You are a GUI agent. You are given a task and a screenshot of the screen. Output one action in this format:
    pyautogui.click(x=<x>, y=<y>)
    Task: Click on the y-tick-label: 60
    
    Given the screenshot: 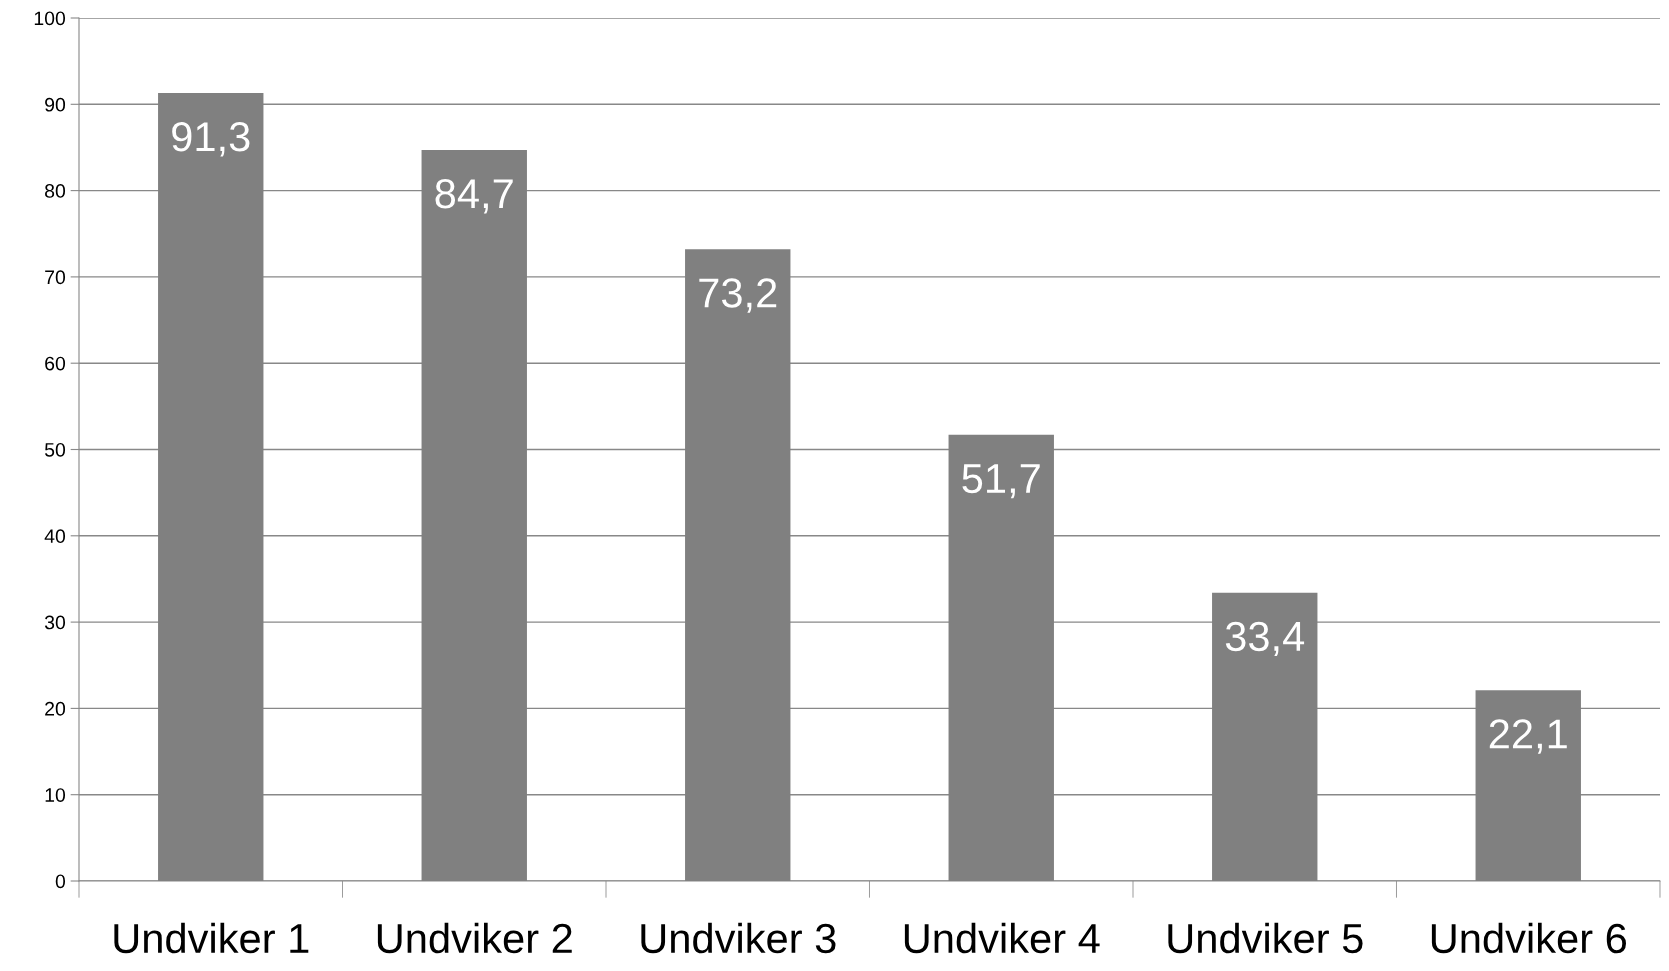 What is the action you would take?
    pyautogui.click(x=55, y=363)
    